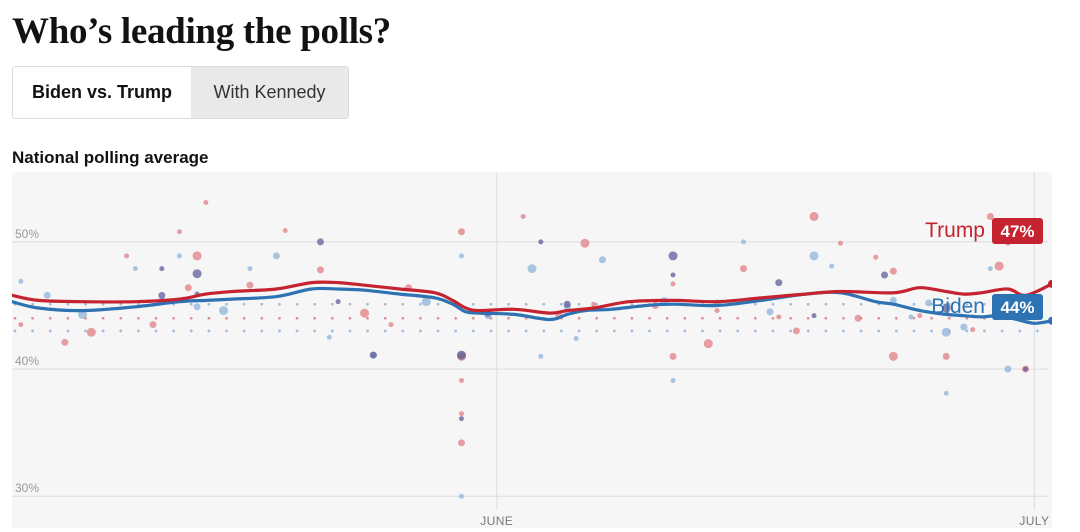 This screenshot has width=1080, height=532. I want to click on trump-value-label: 47%, so click(1017, 231).